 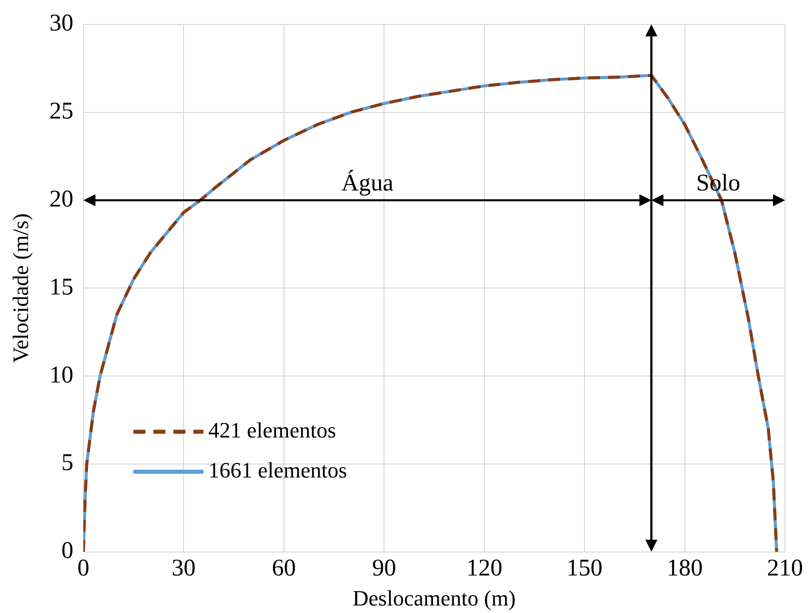 I want to click on annotation: Água, so click(x=367, y=182).